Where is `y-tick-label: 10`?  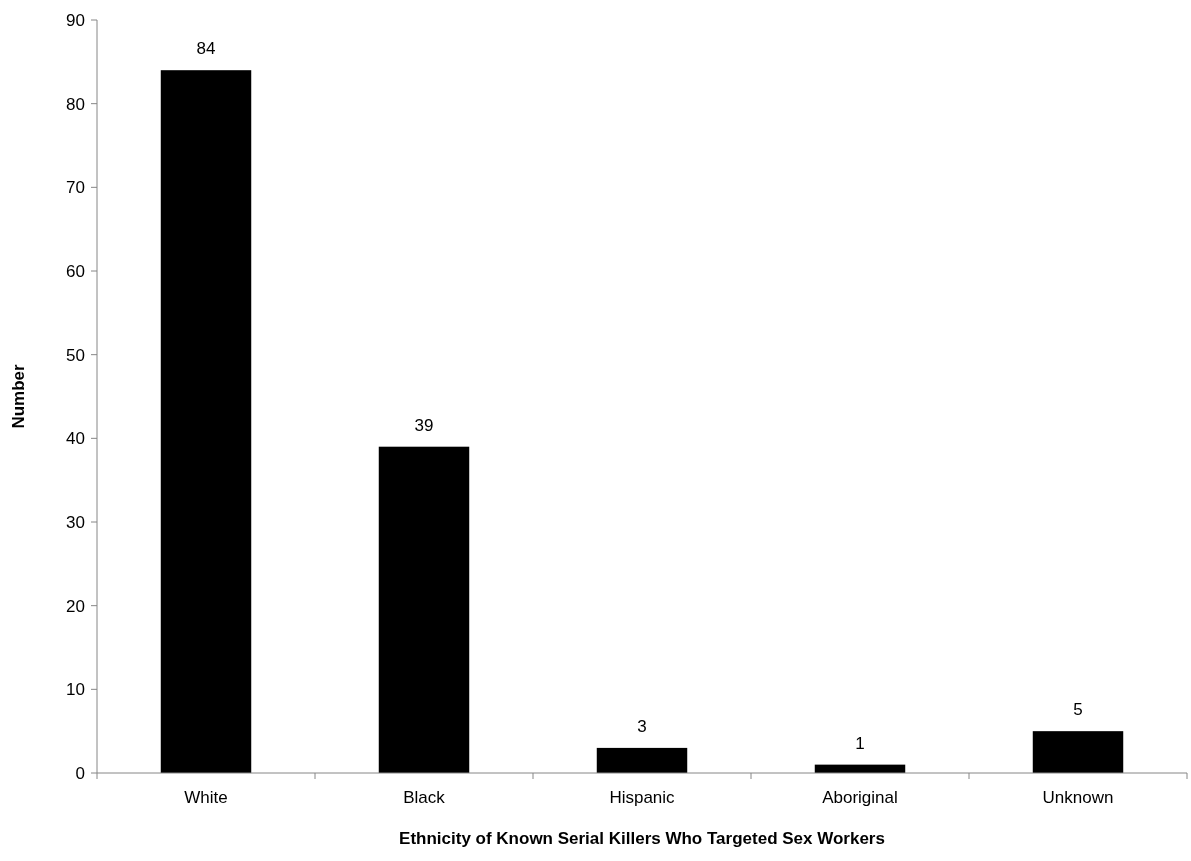 y-tick-label: 10 is located at coordinates (75, 690).